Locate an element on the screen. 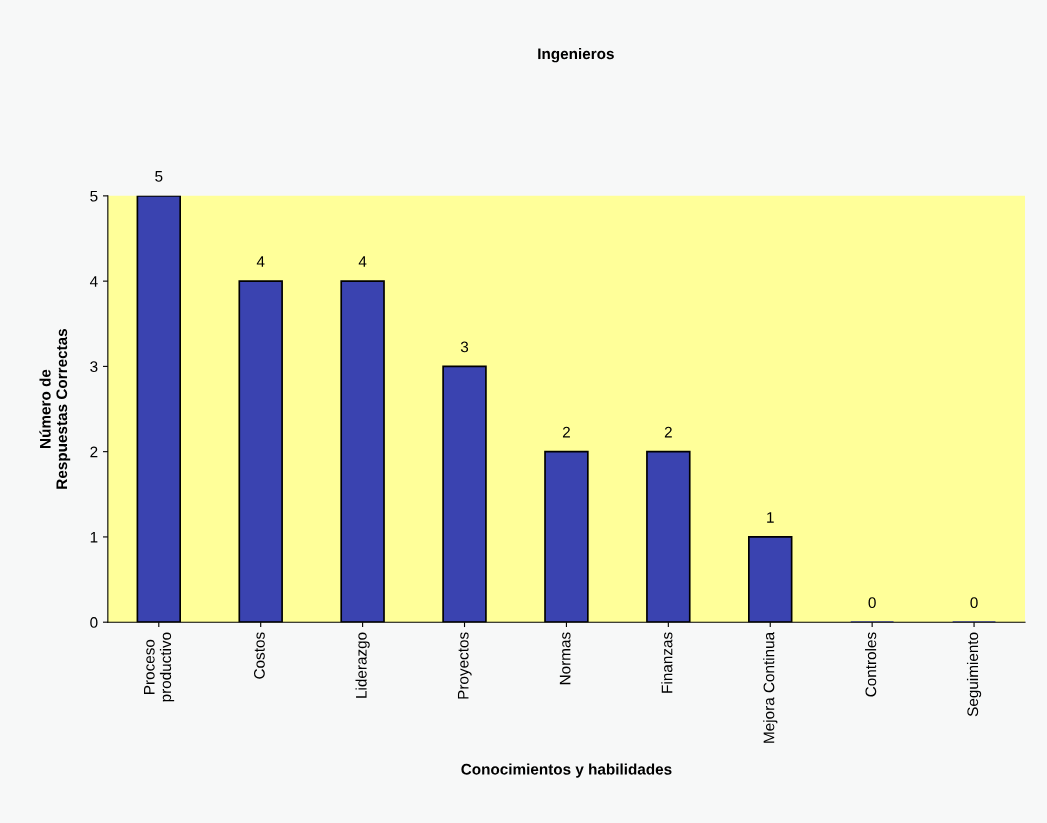 The width and height of the screenshot is (1047, 823). data-label: 3 is located at coordinates (464, 347).